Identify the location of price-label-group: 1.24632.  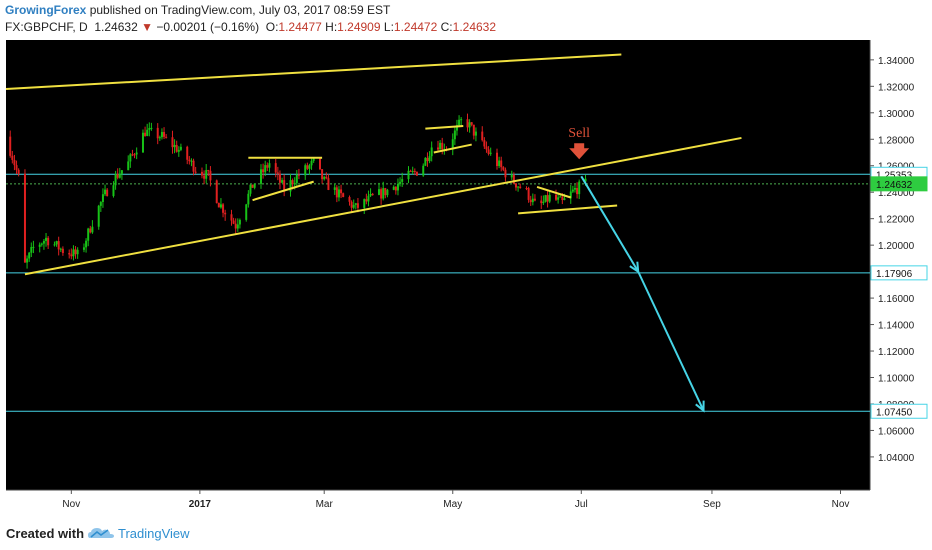
(899, 184).